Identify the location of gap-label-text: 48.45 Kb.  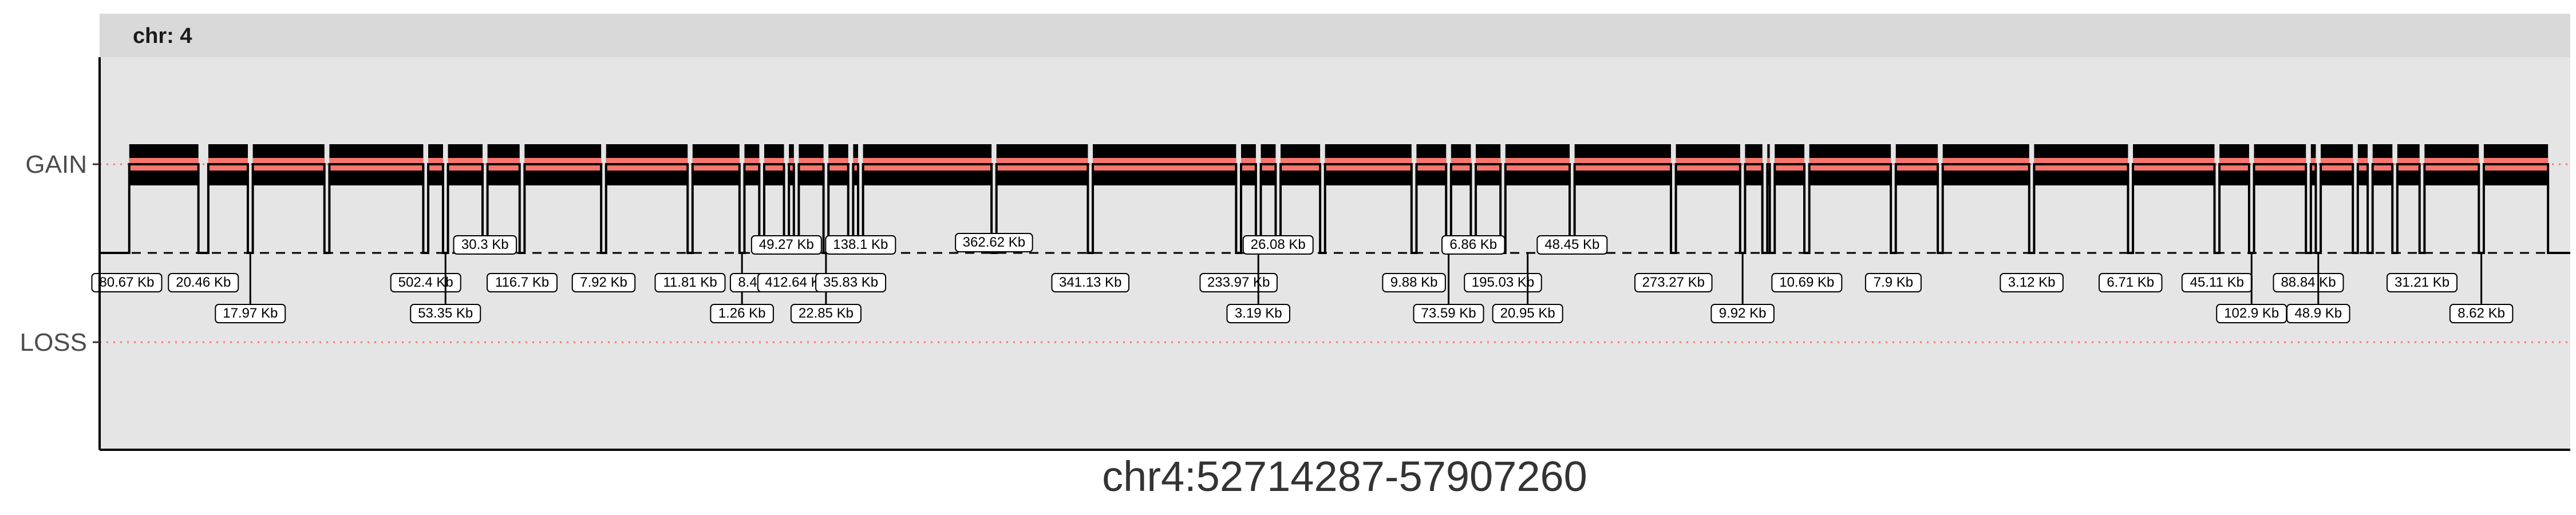
(1571, 244).